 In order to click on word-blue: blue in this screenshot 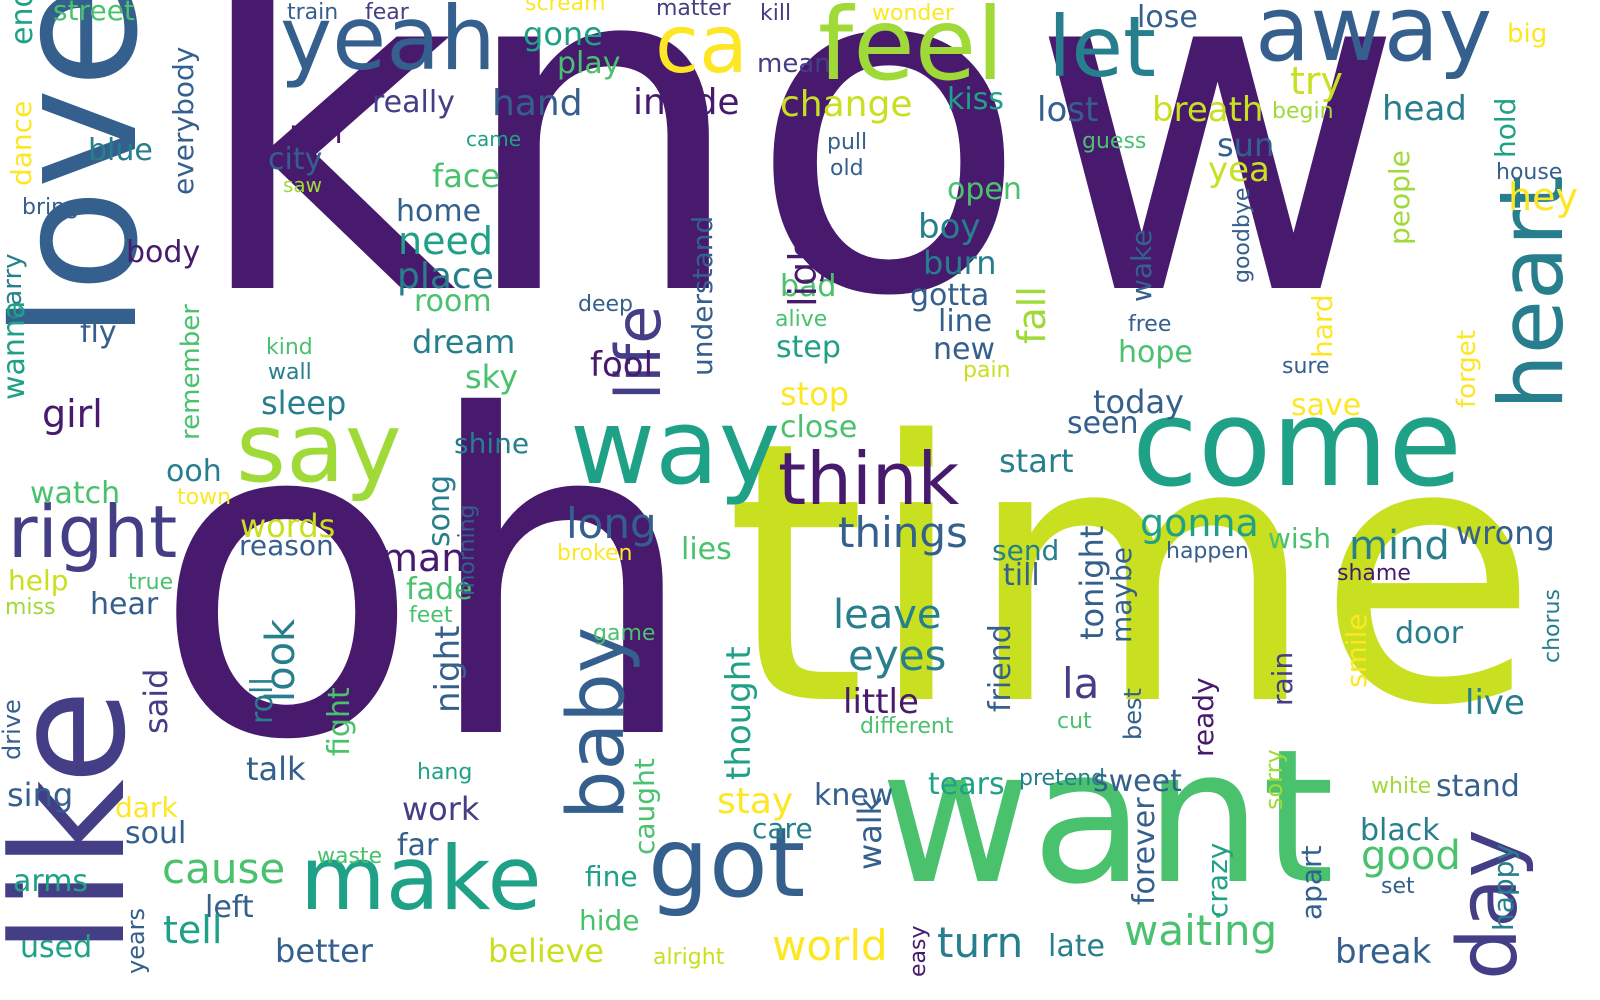, I will do `click(120, 150)`.